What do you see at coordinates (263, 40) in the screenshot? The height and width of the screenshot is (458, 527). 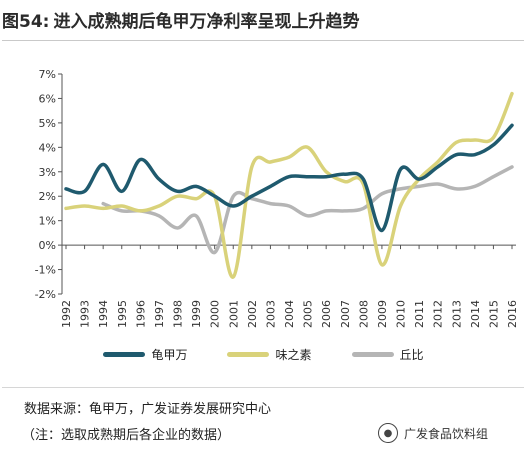 I see `header-divider` at bounding box center [263, 40].